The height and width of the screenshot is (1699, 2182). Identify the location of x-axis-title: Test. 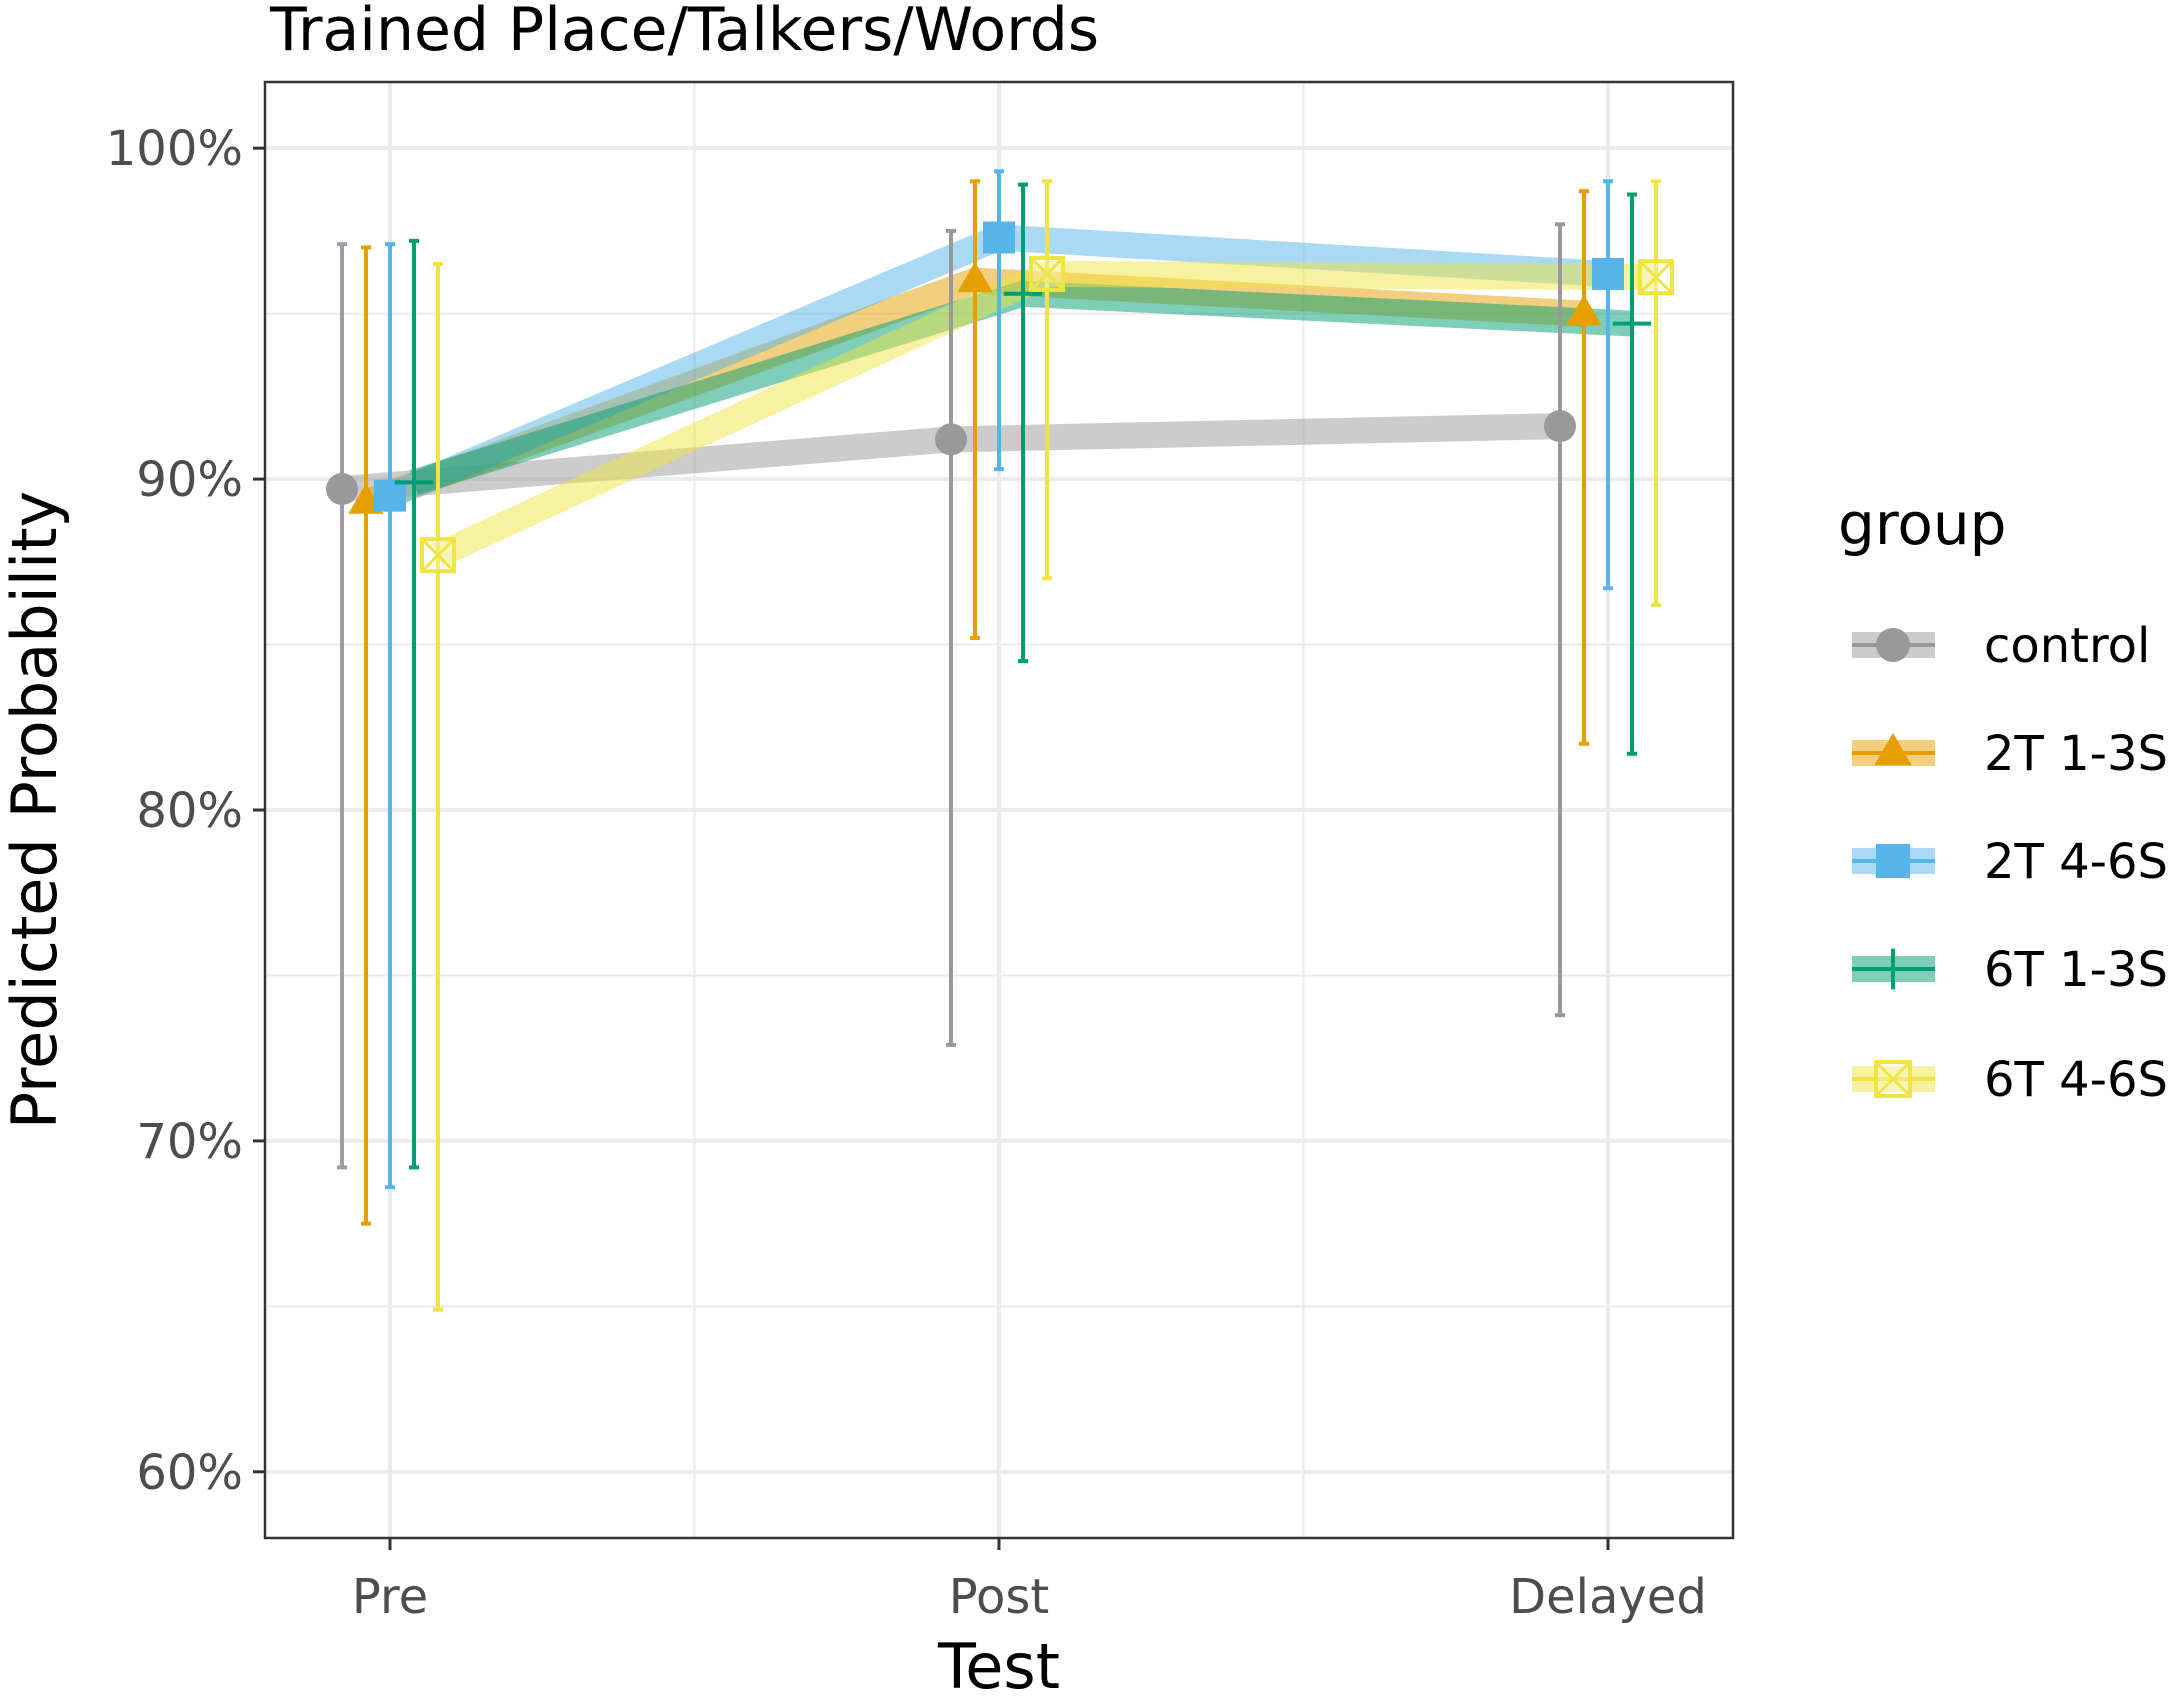
(998, 1664).